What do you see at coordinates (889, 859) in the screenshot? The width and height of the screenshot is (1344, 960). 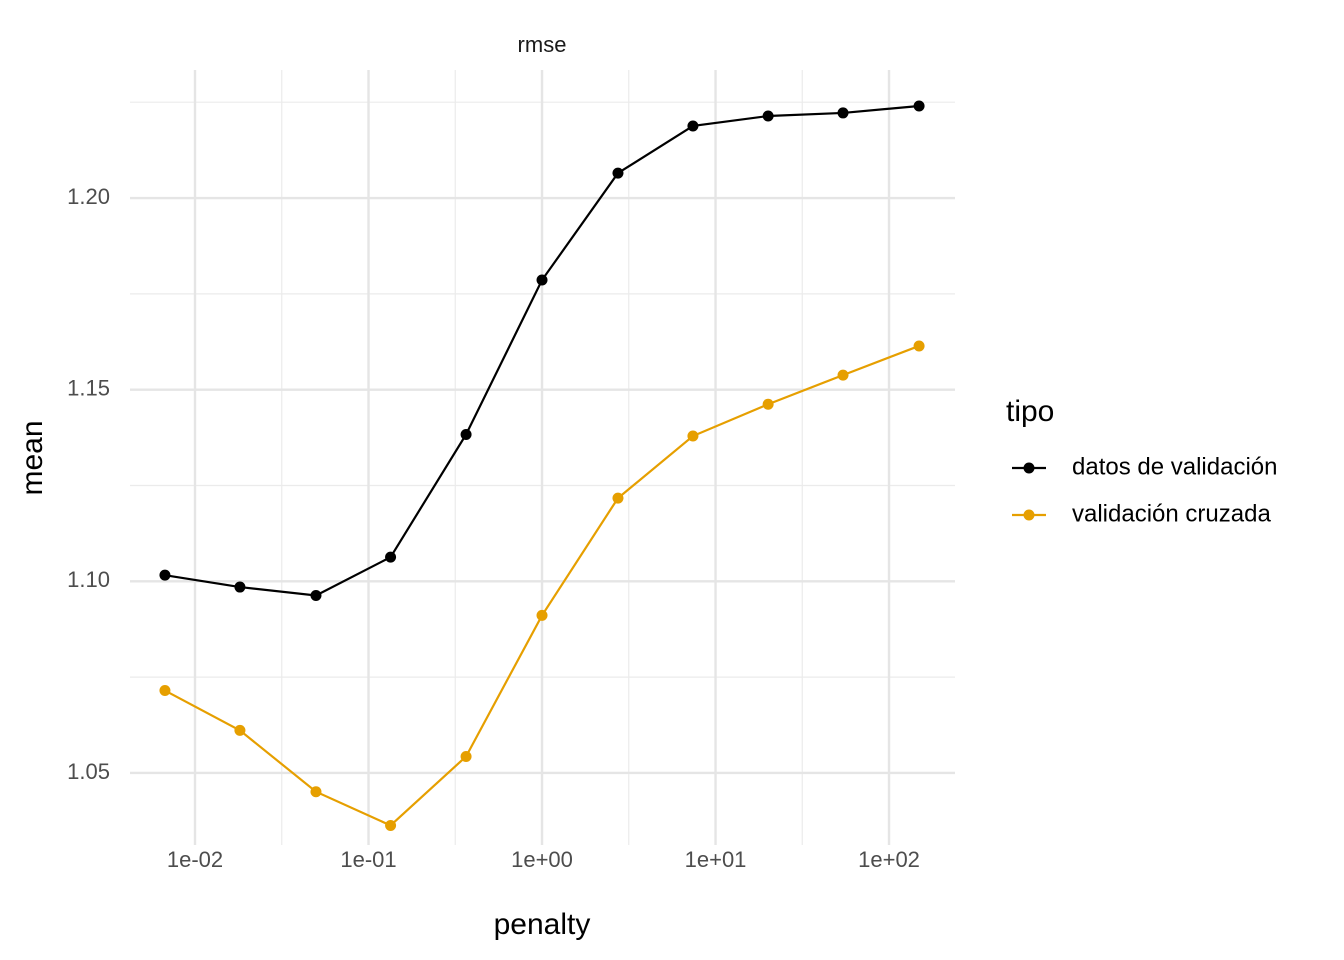 I see `x-tick-label: 1e+02` at bounding box center [889, 859].